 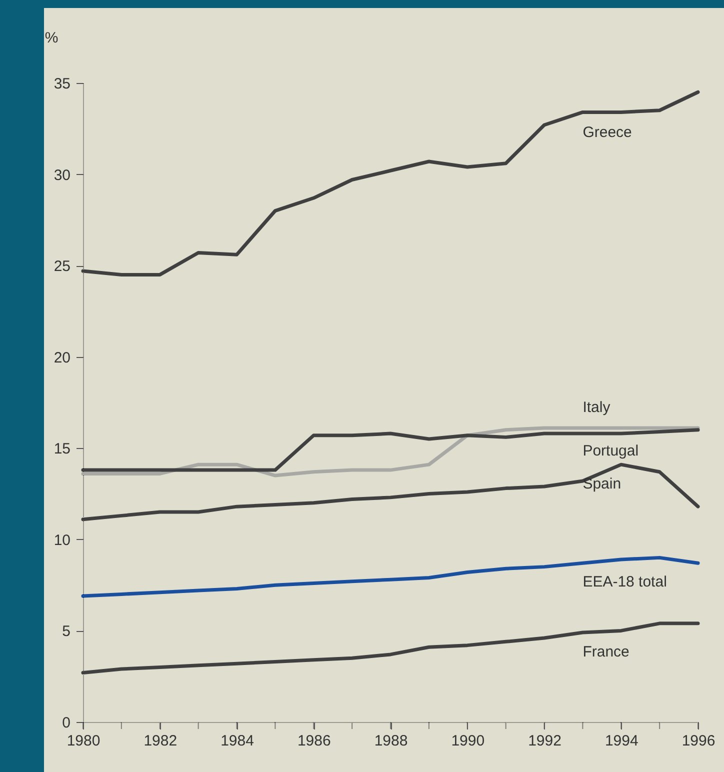 I want to click on series-label: Greece, so click(x=607, y=133).